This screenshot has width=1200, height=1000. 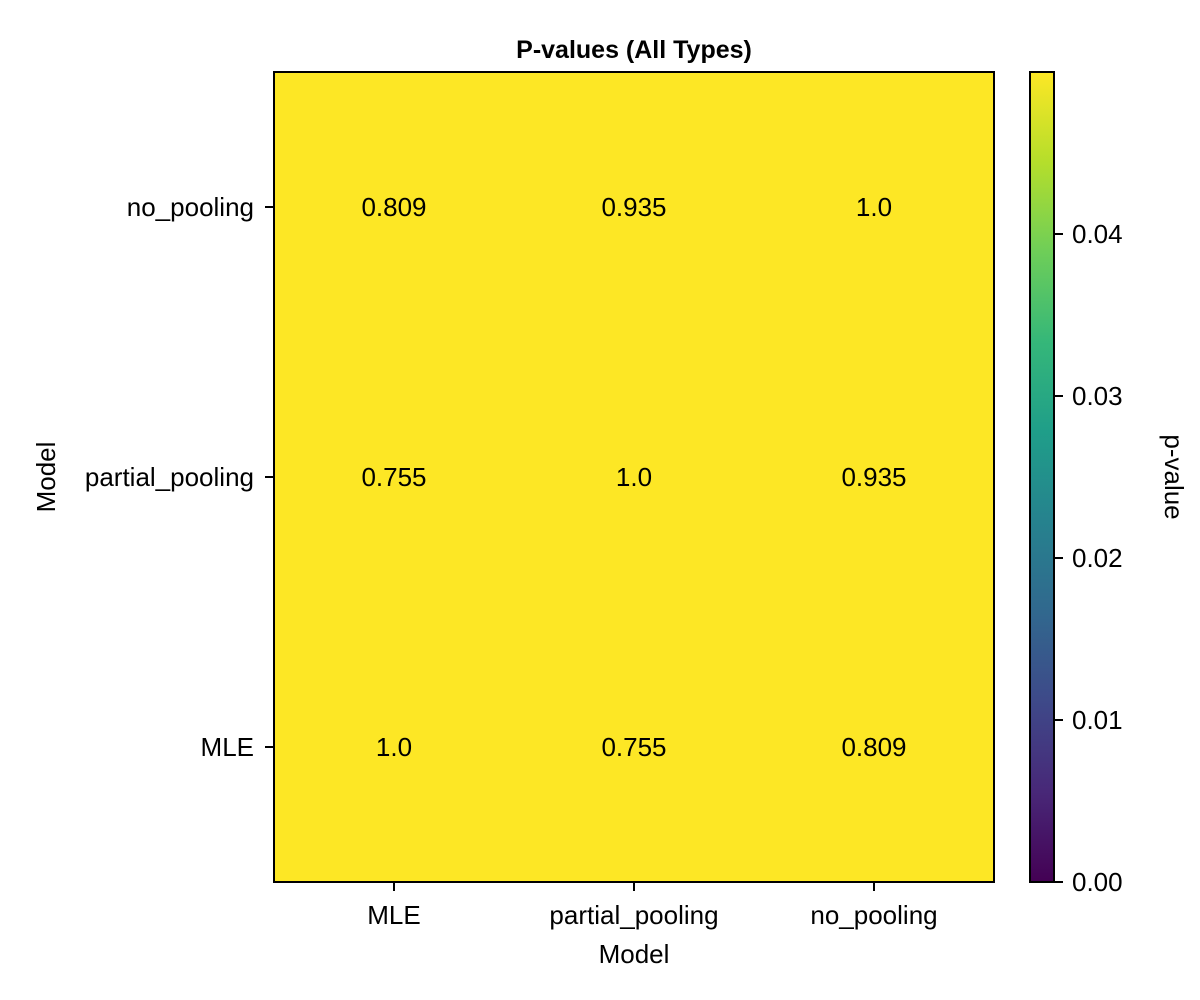 I want to click on x-tick-label: MLE, so click(x=393, y=915).